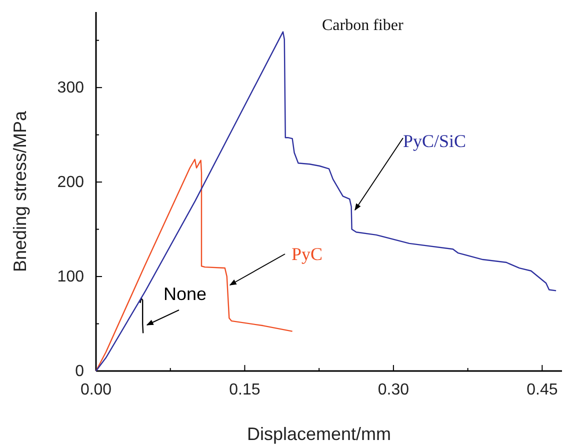  I want to click on annotation: Carbon fiber, so click(363, 25).